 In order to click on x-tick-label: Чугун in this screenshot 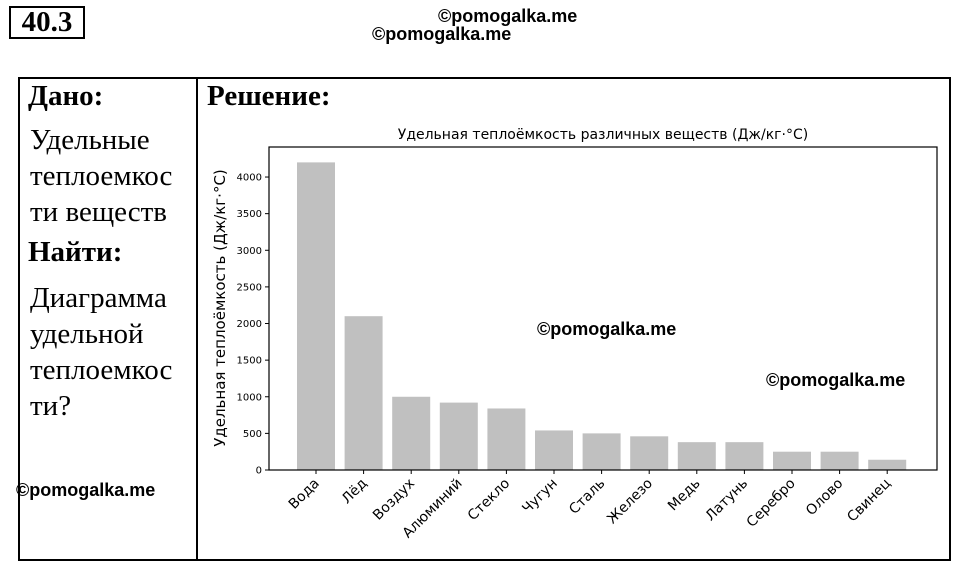, I will do `click(539, 496)`.